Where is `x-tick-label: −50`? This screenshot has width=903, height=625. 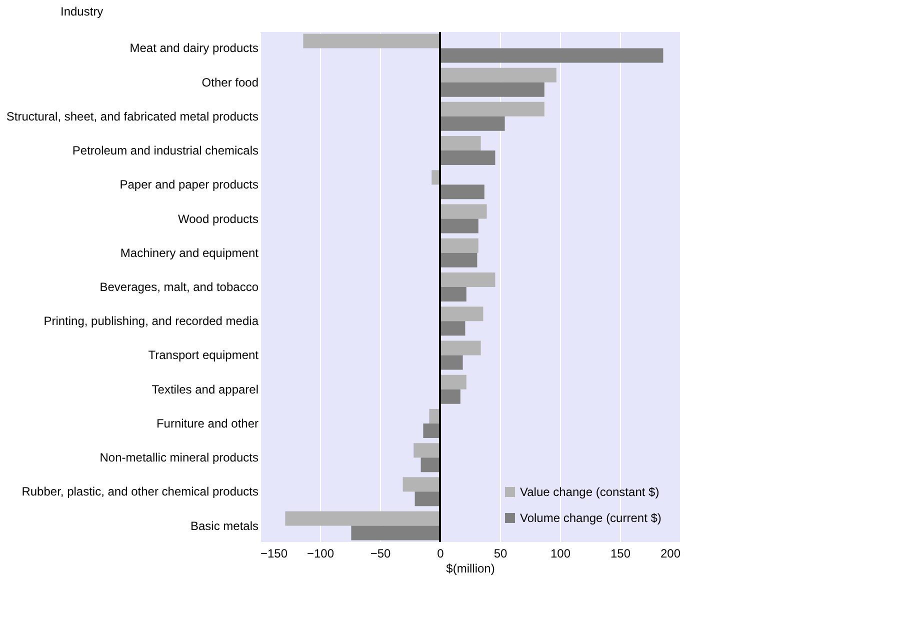 x-tick-label: −50 is located at coordinates (380, 553).